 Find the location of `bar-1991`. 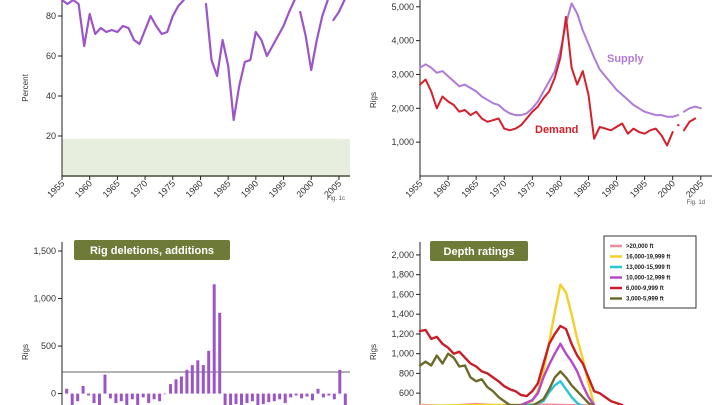

bar-1991 is located at coordinates (263, 399).